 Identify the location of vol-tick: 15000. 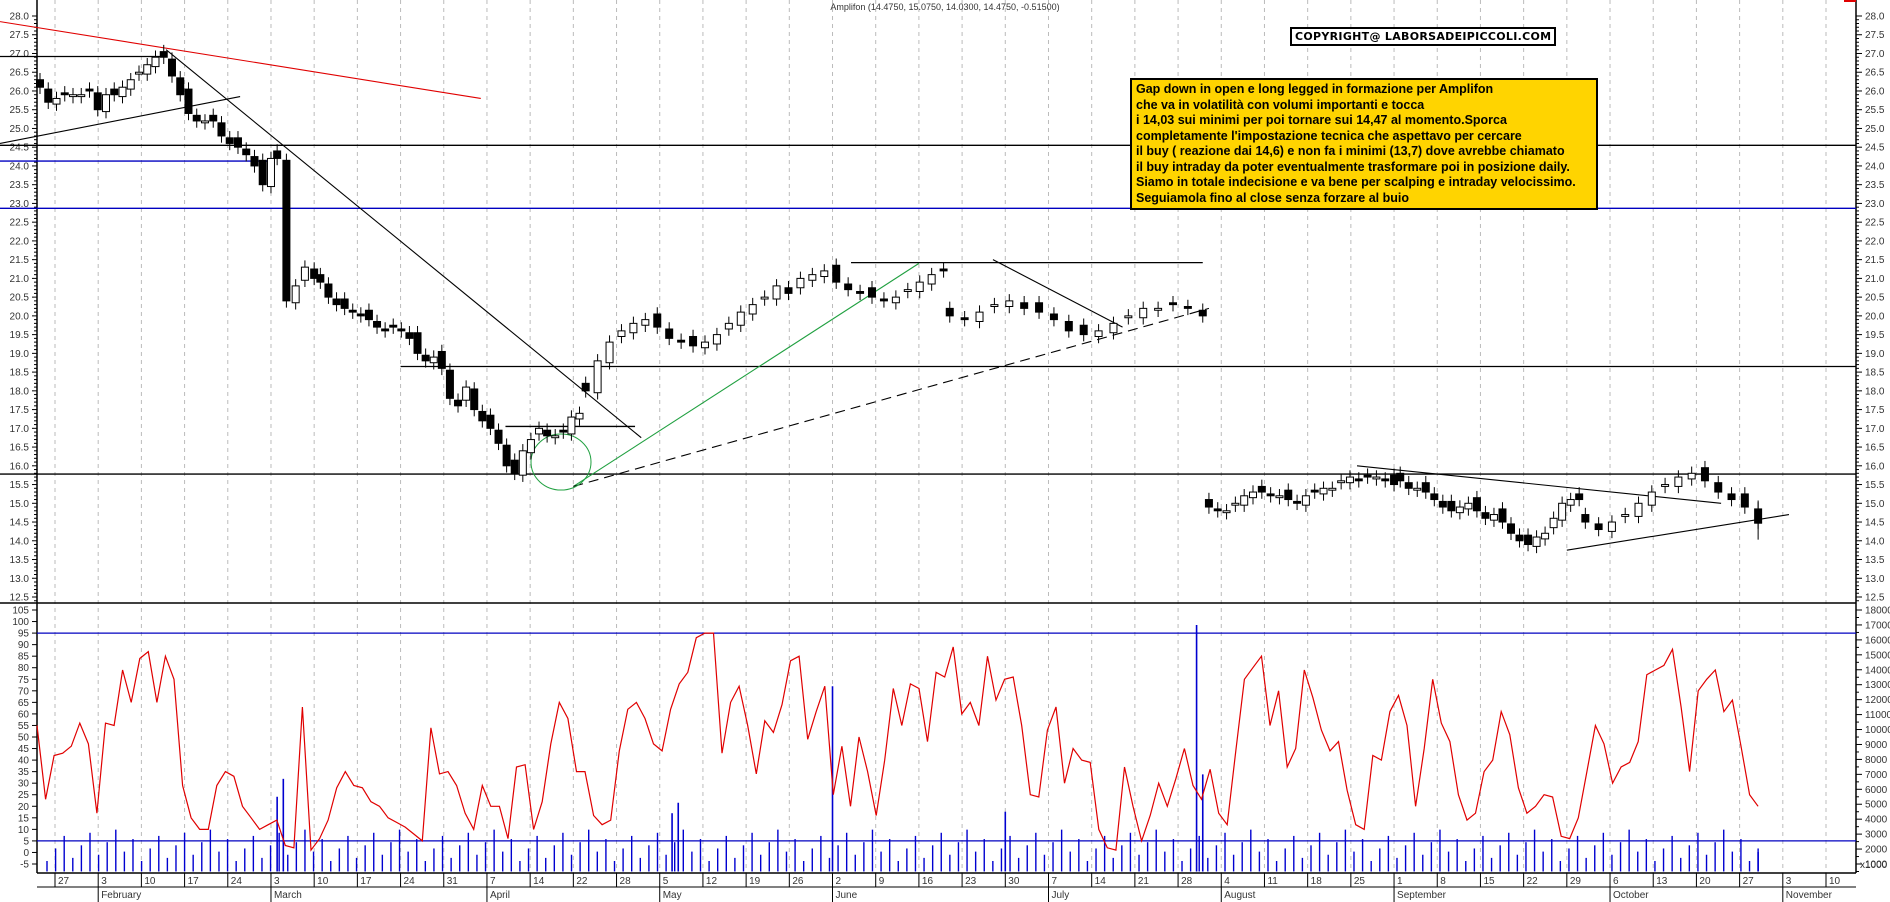
(1877, 655).